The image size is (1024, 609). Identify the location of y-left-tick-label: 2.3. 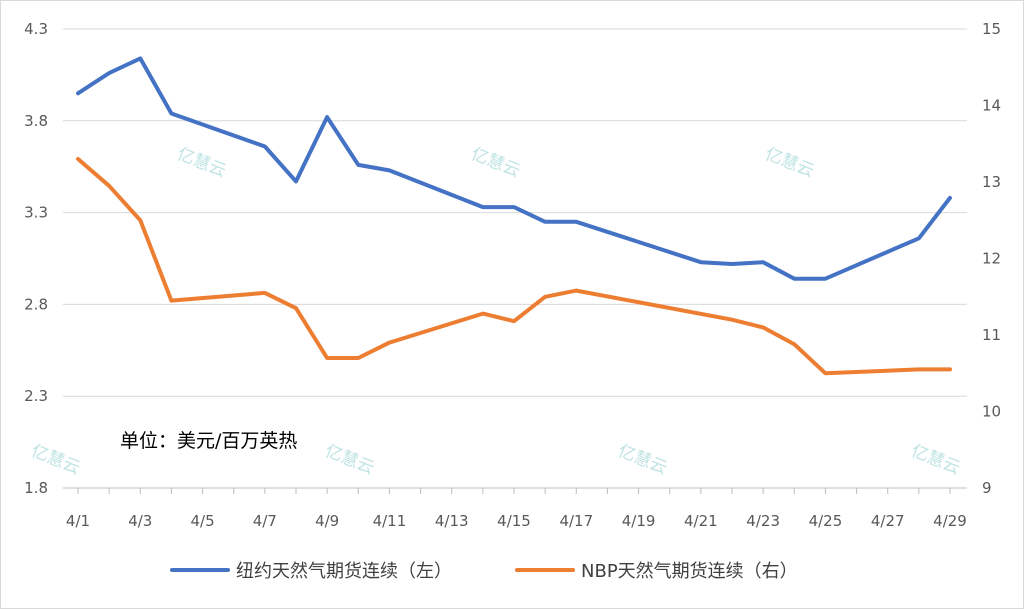
(36, 396).